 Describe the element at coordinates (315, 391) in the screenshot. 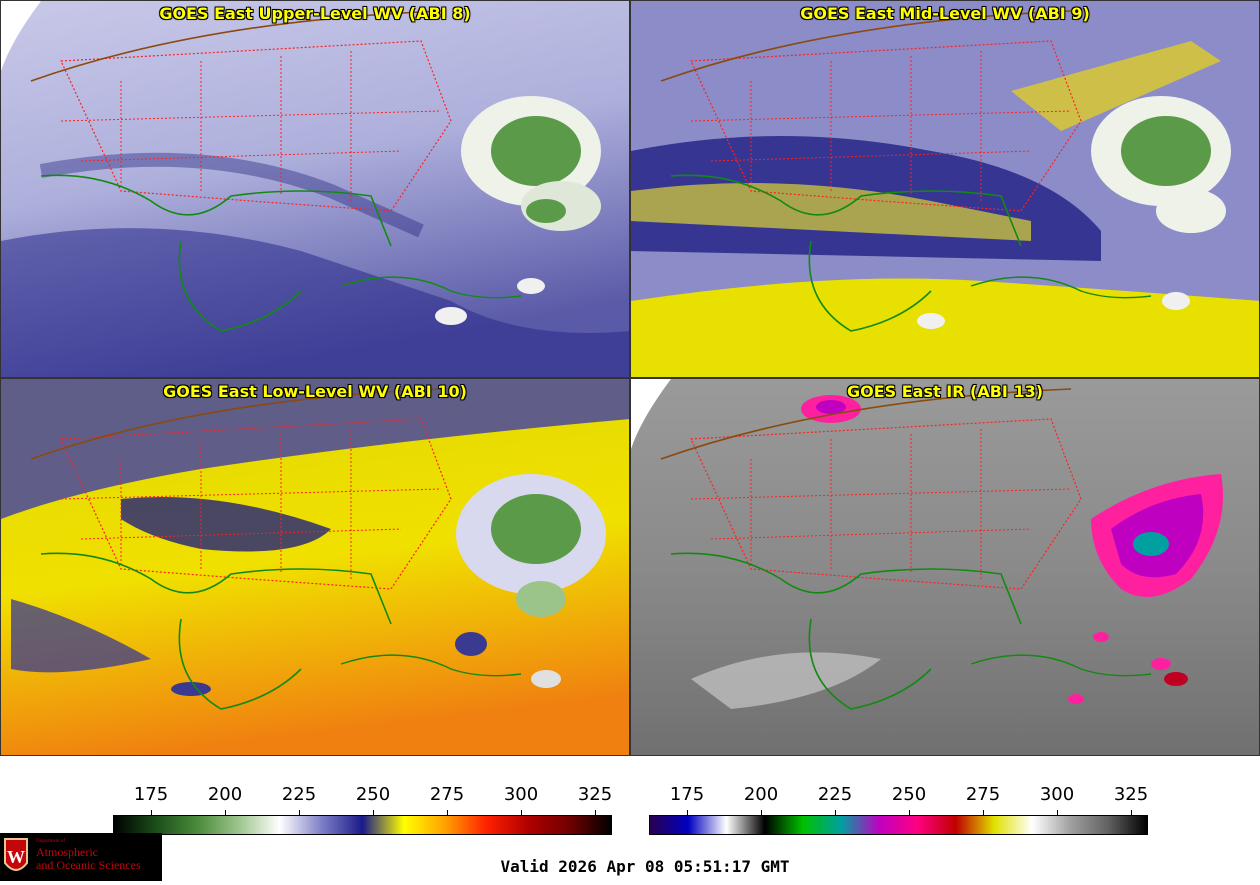

I see `panel-title: GOES East Low-Level WV (ABI 10)` at that location.